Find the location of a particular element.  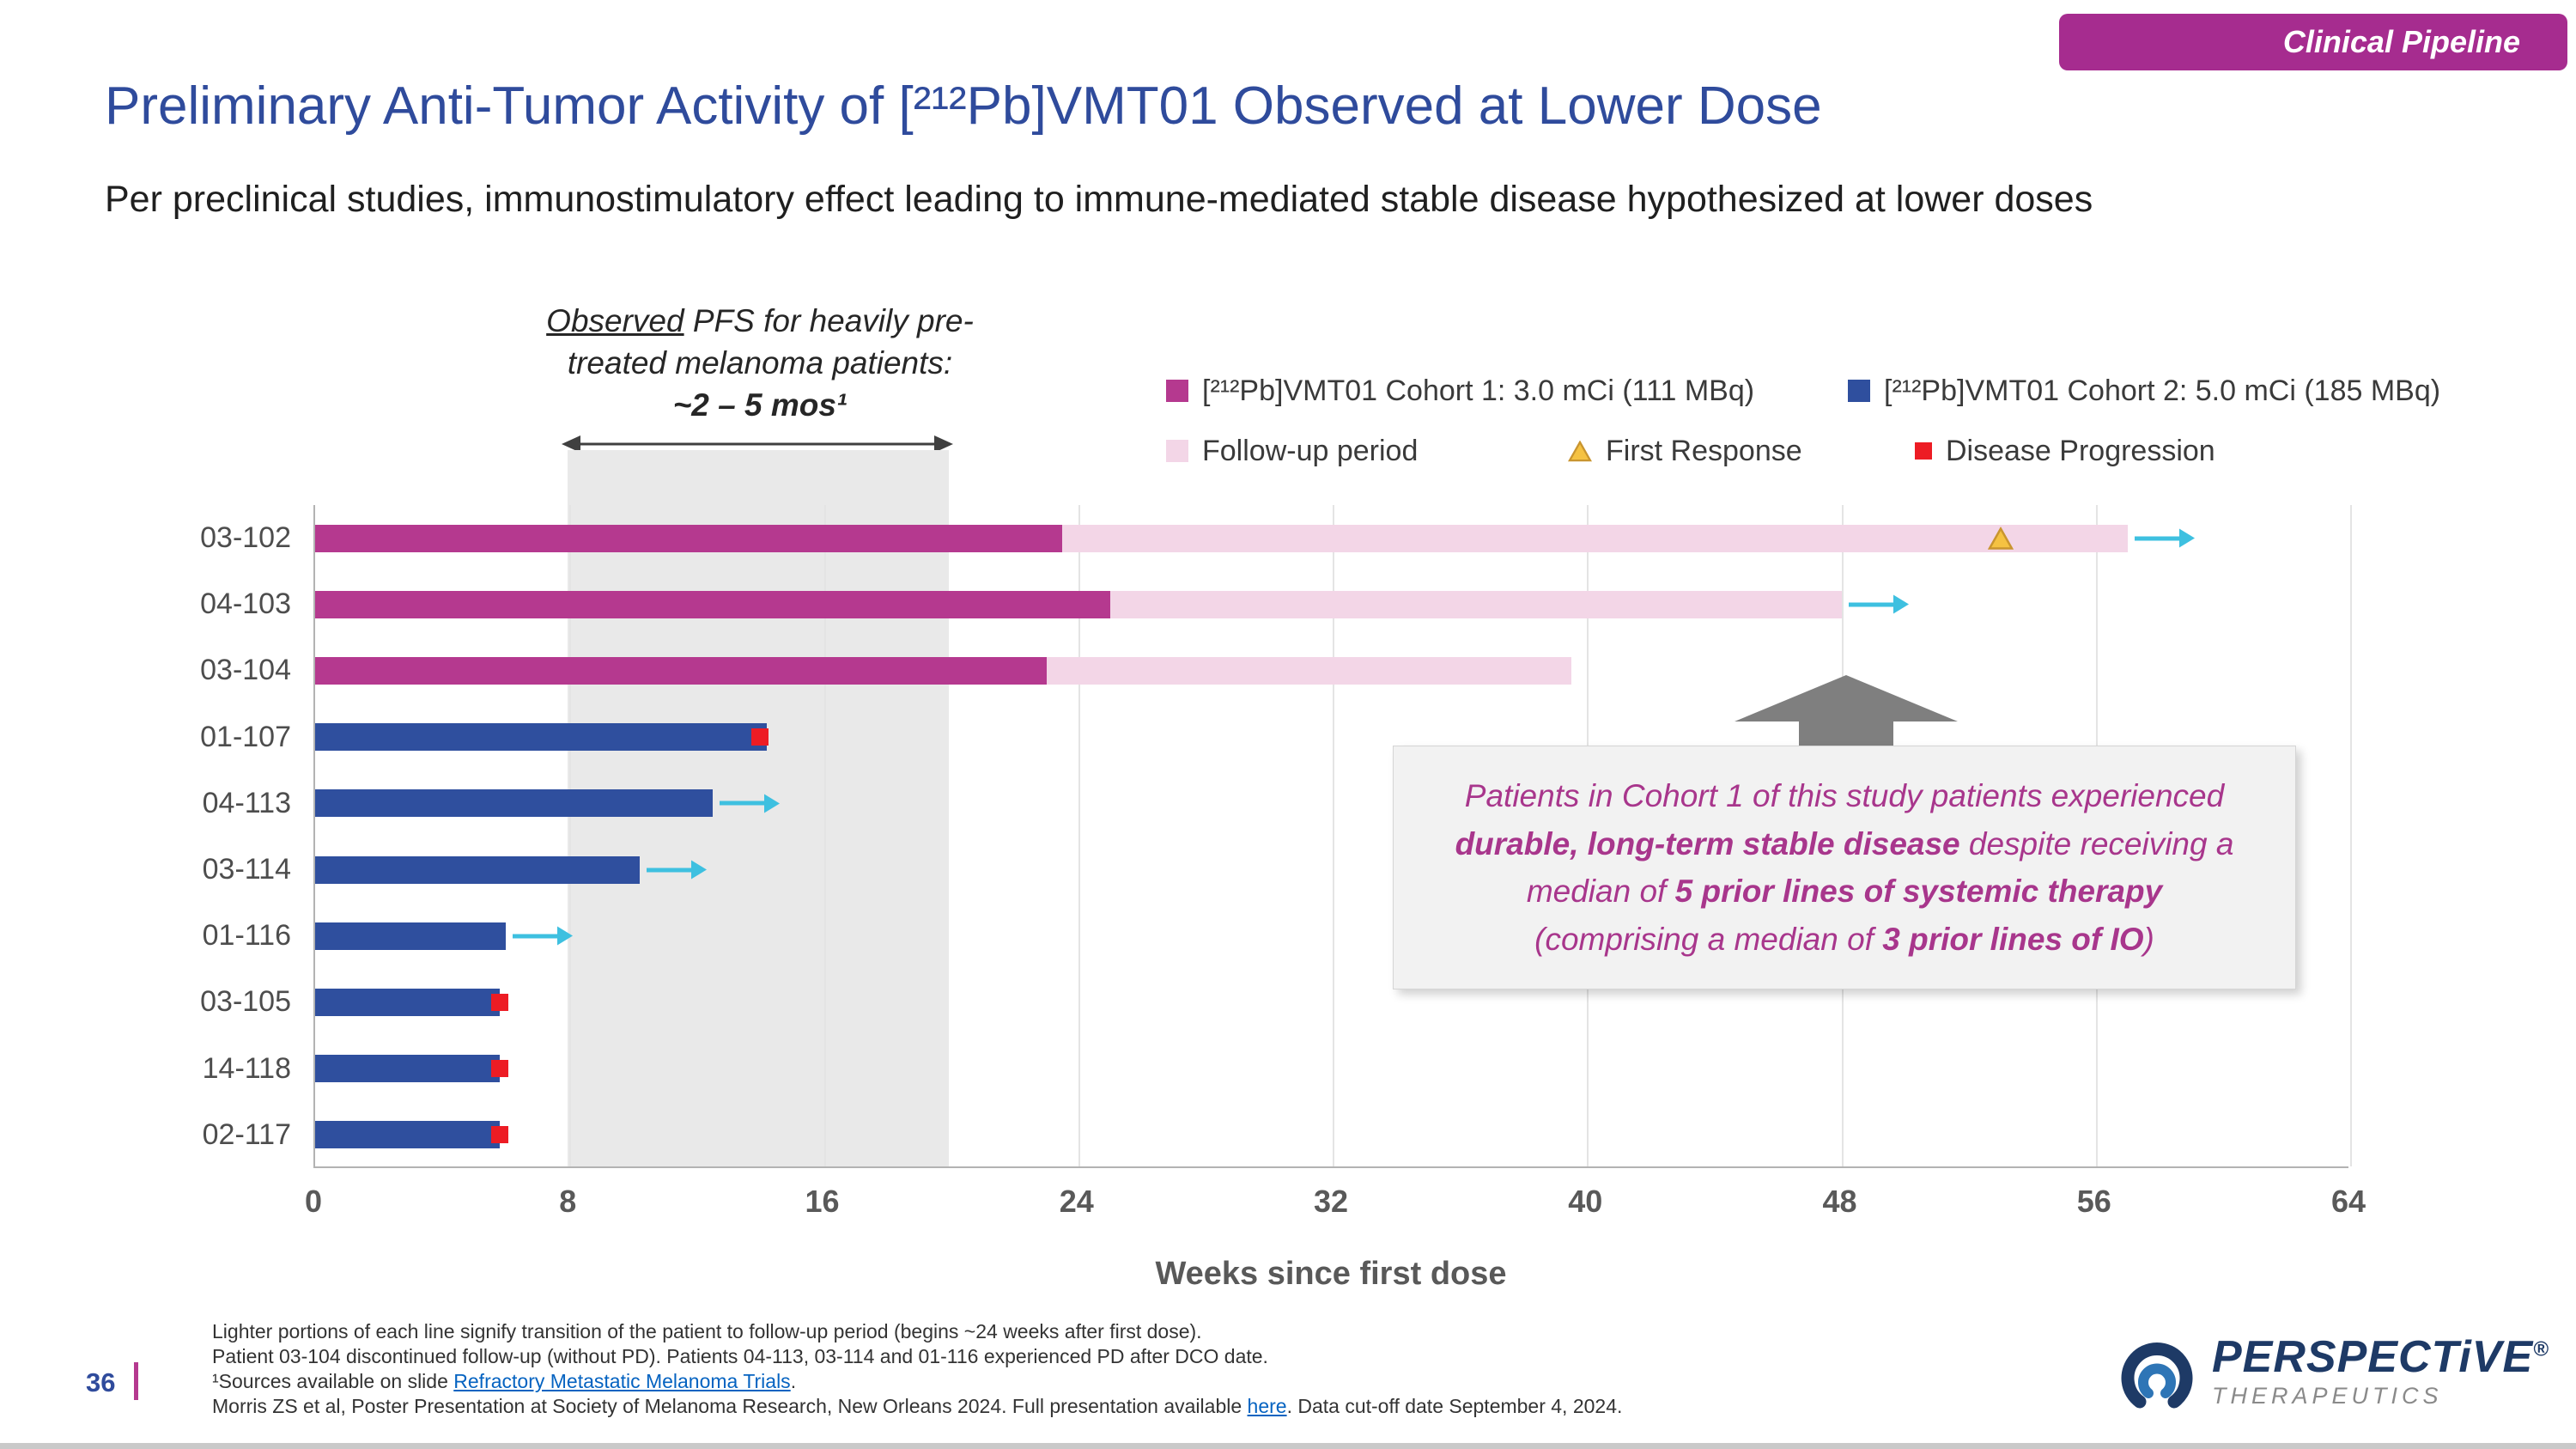

legend-cohort1: [²¹²Pb]VMT01 Cohort 1: 3.0 mCi (111 MBq) is located at coordinates (1460, 391).